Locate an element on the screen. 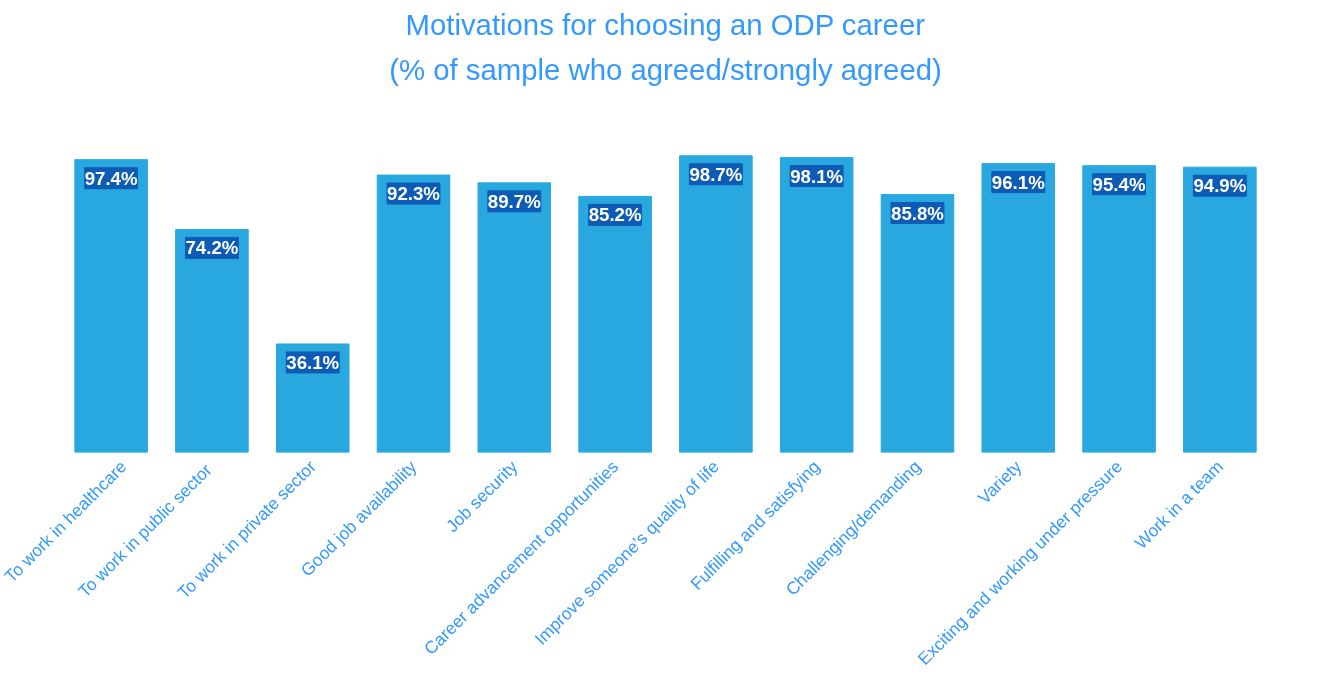  data-label: 98.1% is located at coordinates (817, 176).